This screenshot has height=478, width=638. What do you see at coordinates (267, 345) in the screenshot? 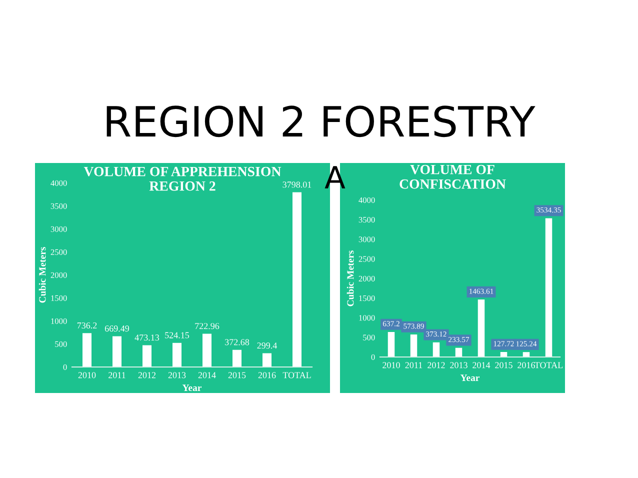
I see `data-label: 299.4` at bounding box center [267, 345].